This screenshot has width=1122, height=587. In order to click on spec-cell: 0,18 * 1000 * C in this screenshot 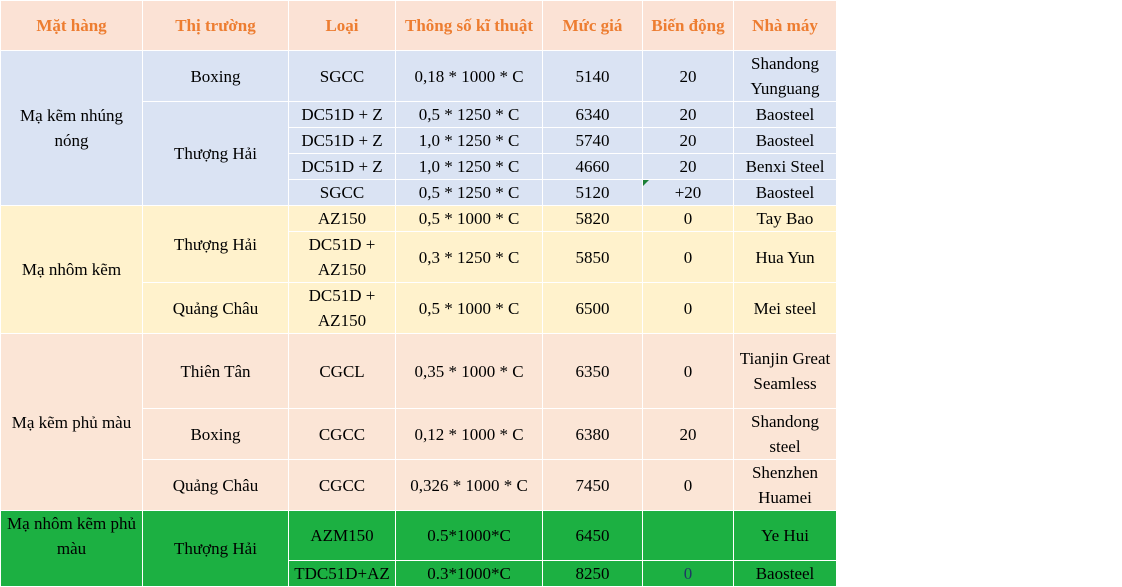, I will do `click(469, 76)`.